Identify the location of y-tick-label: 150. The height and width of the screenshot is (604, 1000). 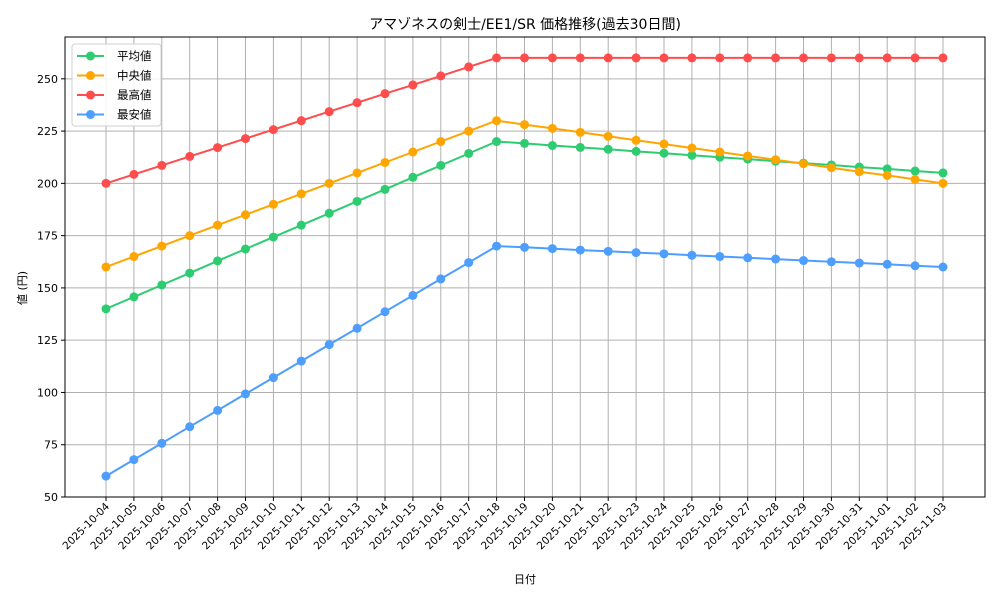
(47, 288).